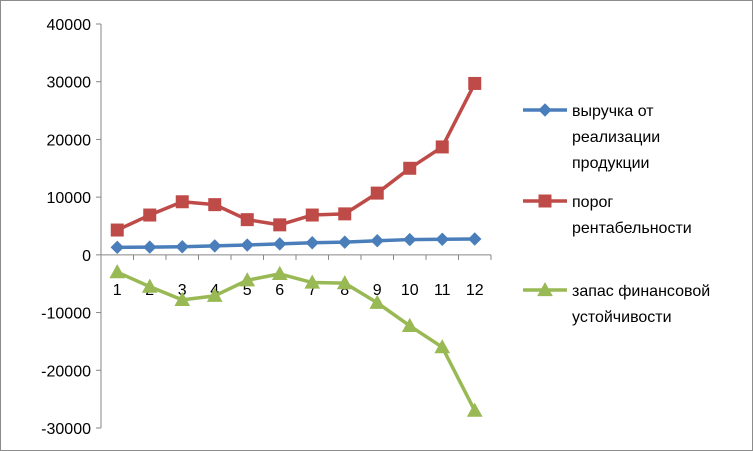 The width and height of the screenshot is (753, 451). I want to click on legend-entry-3: запас финансовой устойчивости, so click(616, 303).